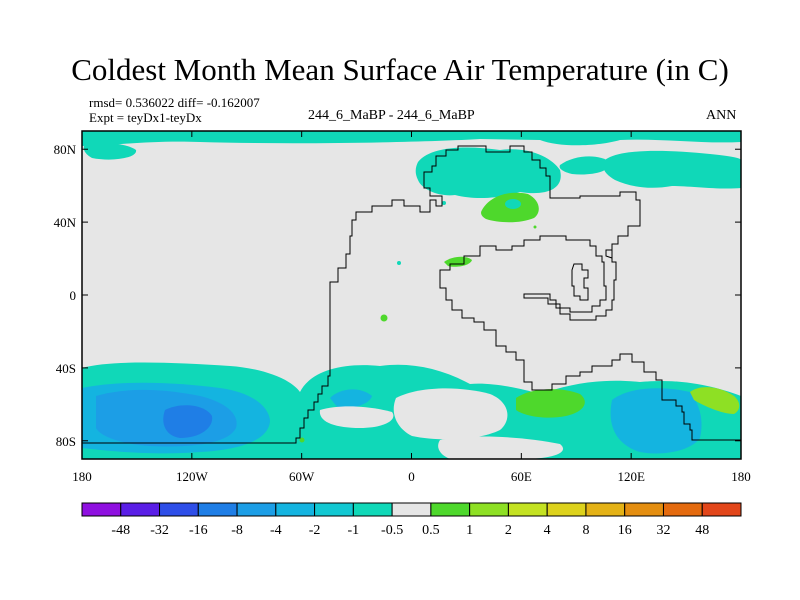 Image resolution: width=800 pixels, height=600 pixels. Describe the element at coordinates (469, 530) in the screenshot. I see `colorbar-label: 1` at that location.